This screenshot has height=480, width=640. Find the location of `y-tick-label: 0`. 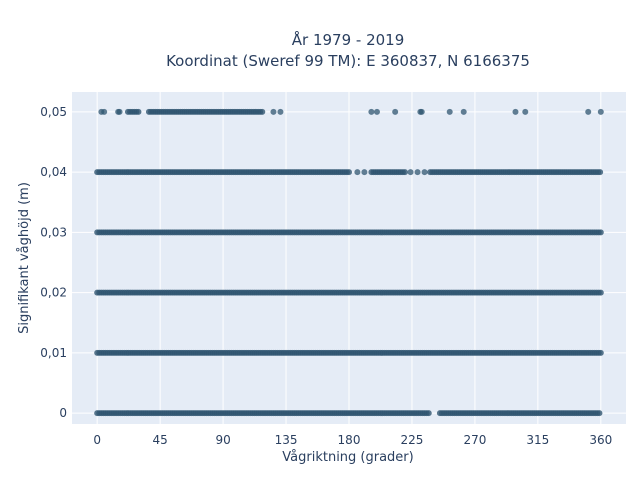

y-tick-label: 0 is located at coordinates (63, 413).